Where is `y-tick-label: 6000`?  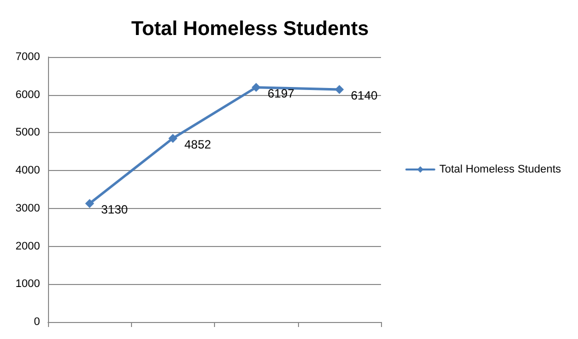
y-tick-label: 6000 is located at coordinates (28, 94).